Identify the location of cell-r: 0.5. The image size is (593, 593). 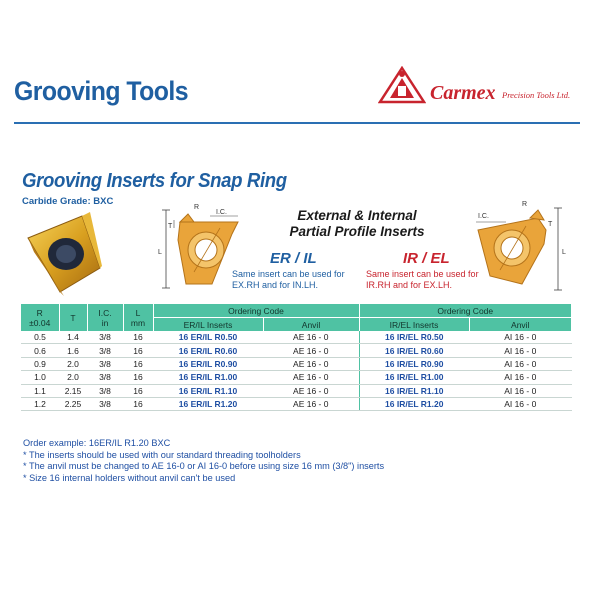
(40, 338).